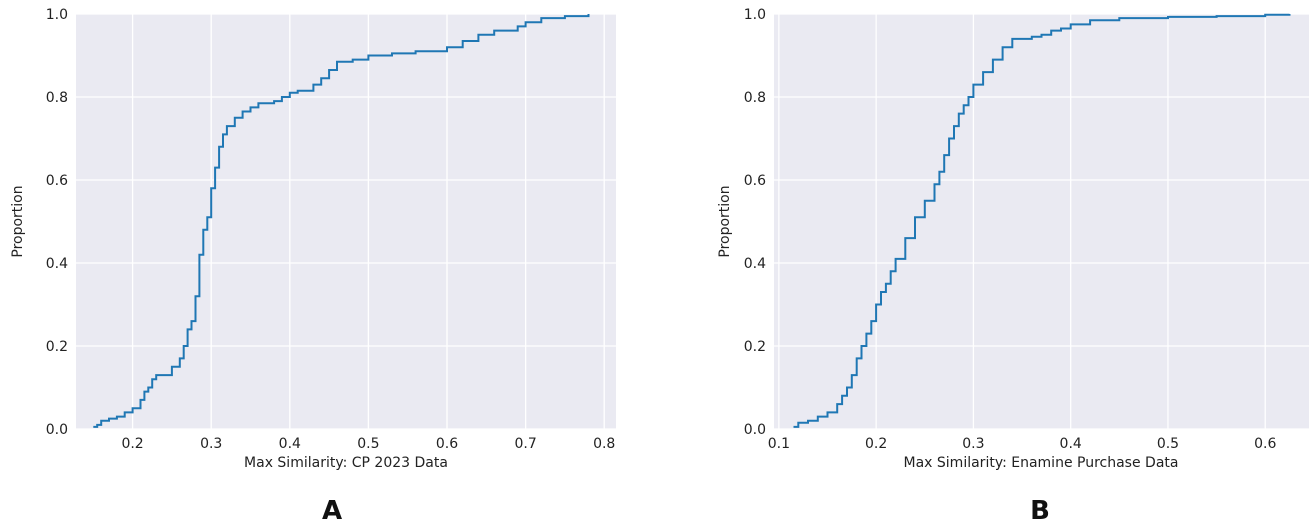 Image resolution: width=1309 pixels, height=530 pixels. Describe the element at coordinates (332, 511) in the screenshot. I see `panel-label-a: A` at that location.